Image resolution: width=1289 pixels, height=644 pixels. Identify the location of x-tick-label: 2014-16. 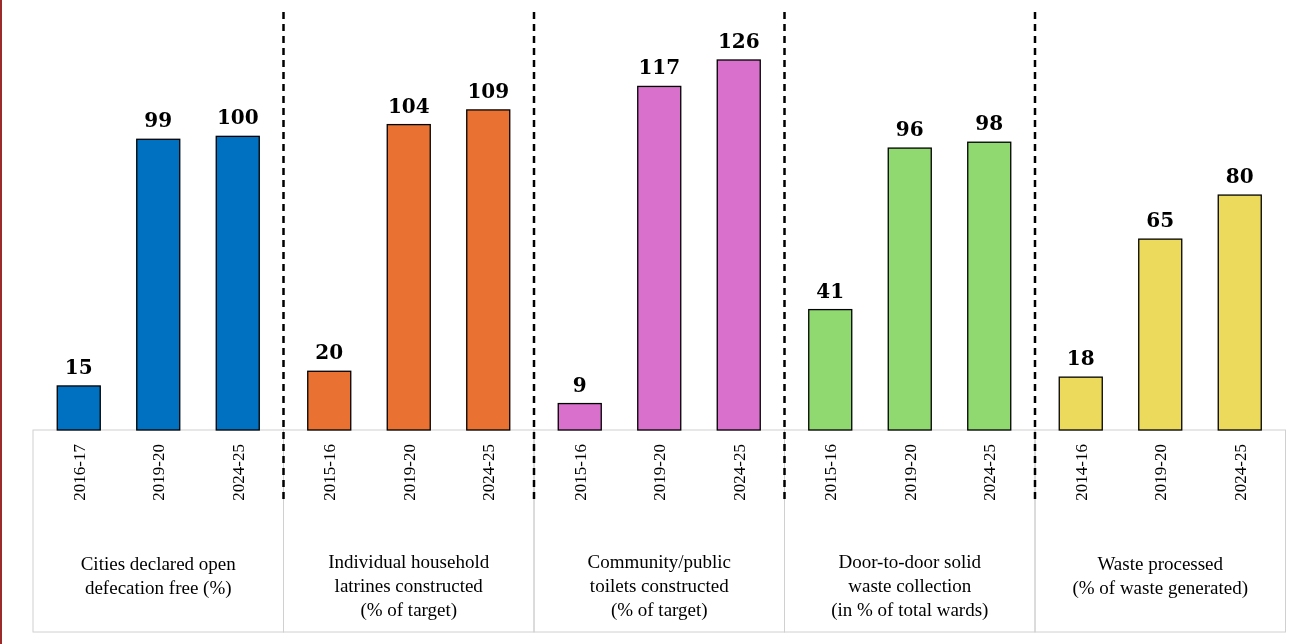
(1081, 472).